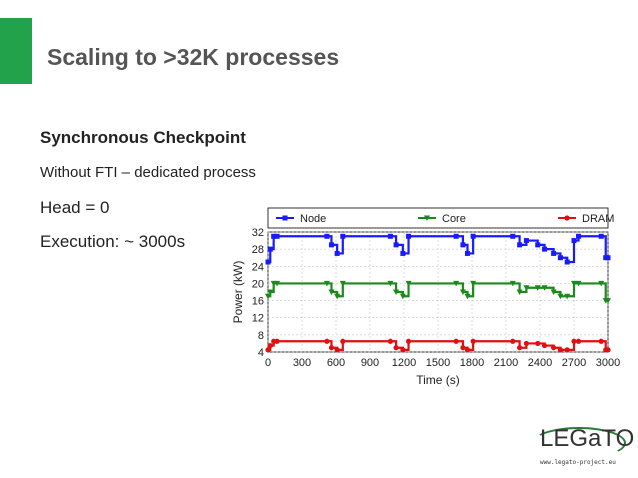  What do you see at coordinates (608, 363) in the screenshot?
I see `x-tick-label: 3000` at bounding box center [608, 363].